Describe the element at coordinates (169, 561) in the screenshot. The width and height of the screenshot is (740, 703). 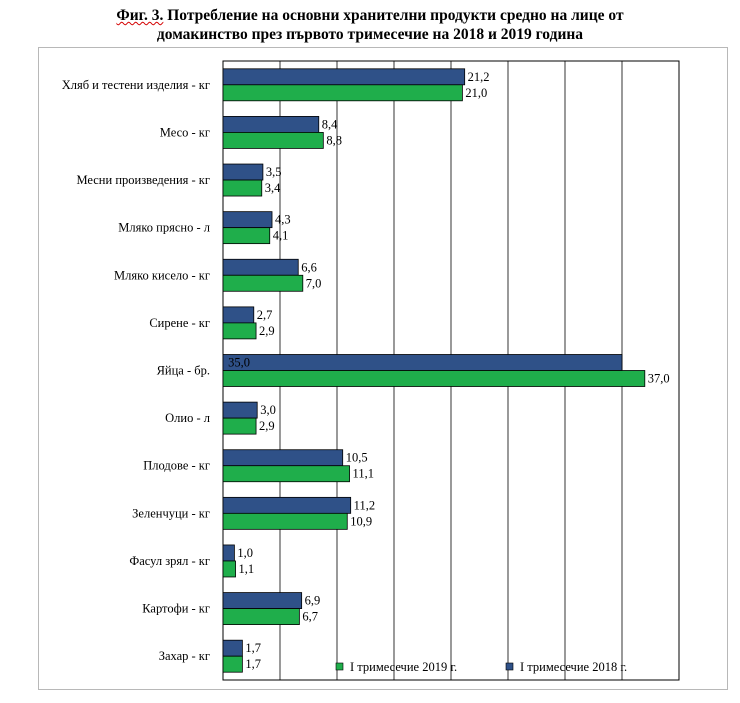
I see `category-label: Фасул зрял - кг` at that location.